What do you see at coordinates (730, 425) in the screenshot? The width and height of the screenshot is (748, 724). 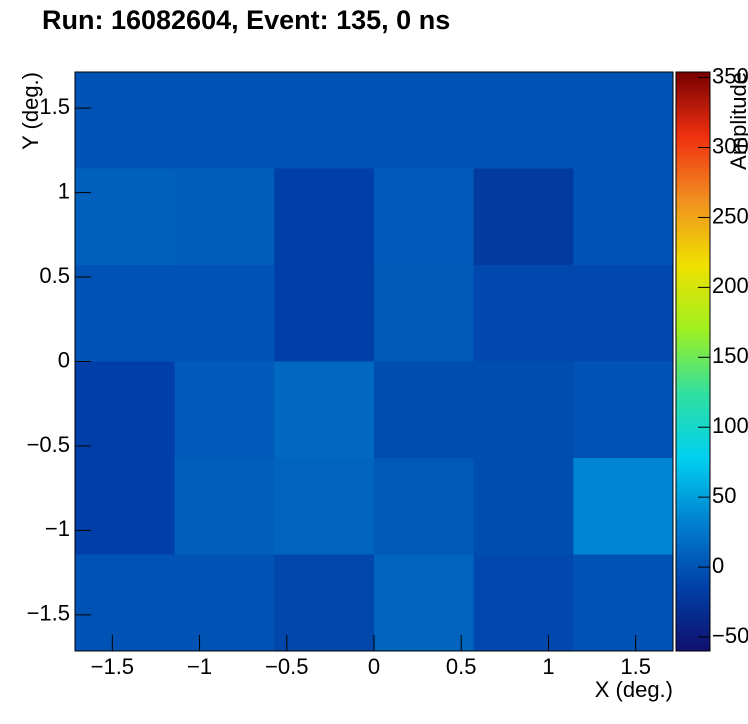 I see `colorbar-tick-label: 100` at bounding box center [730, 425].